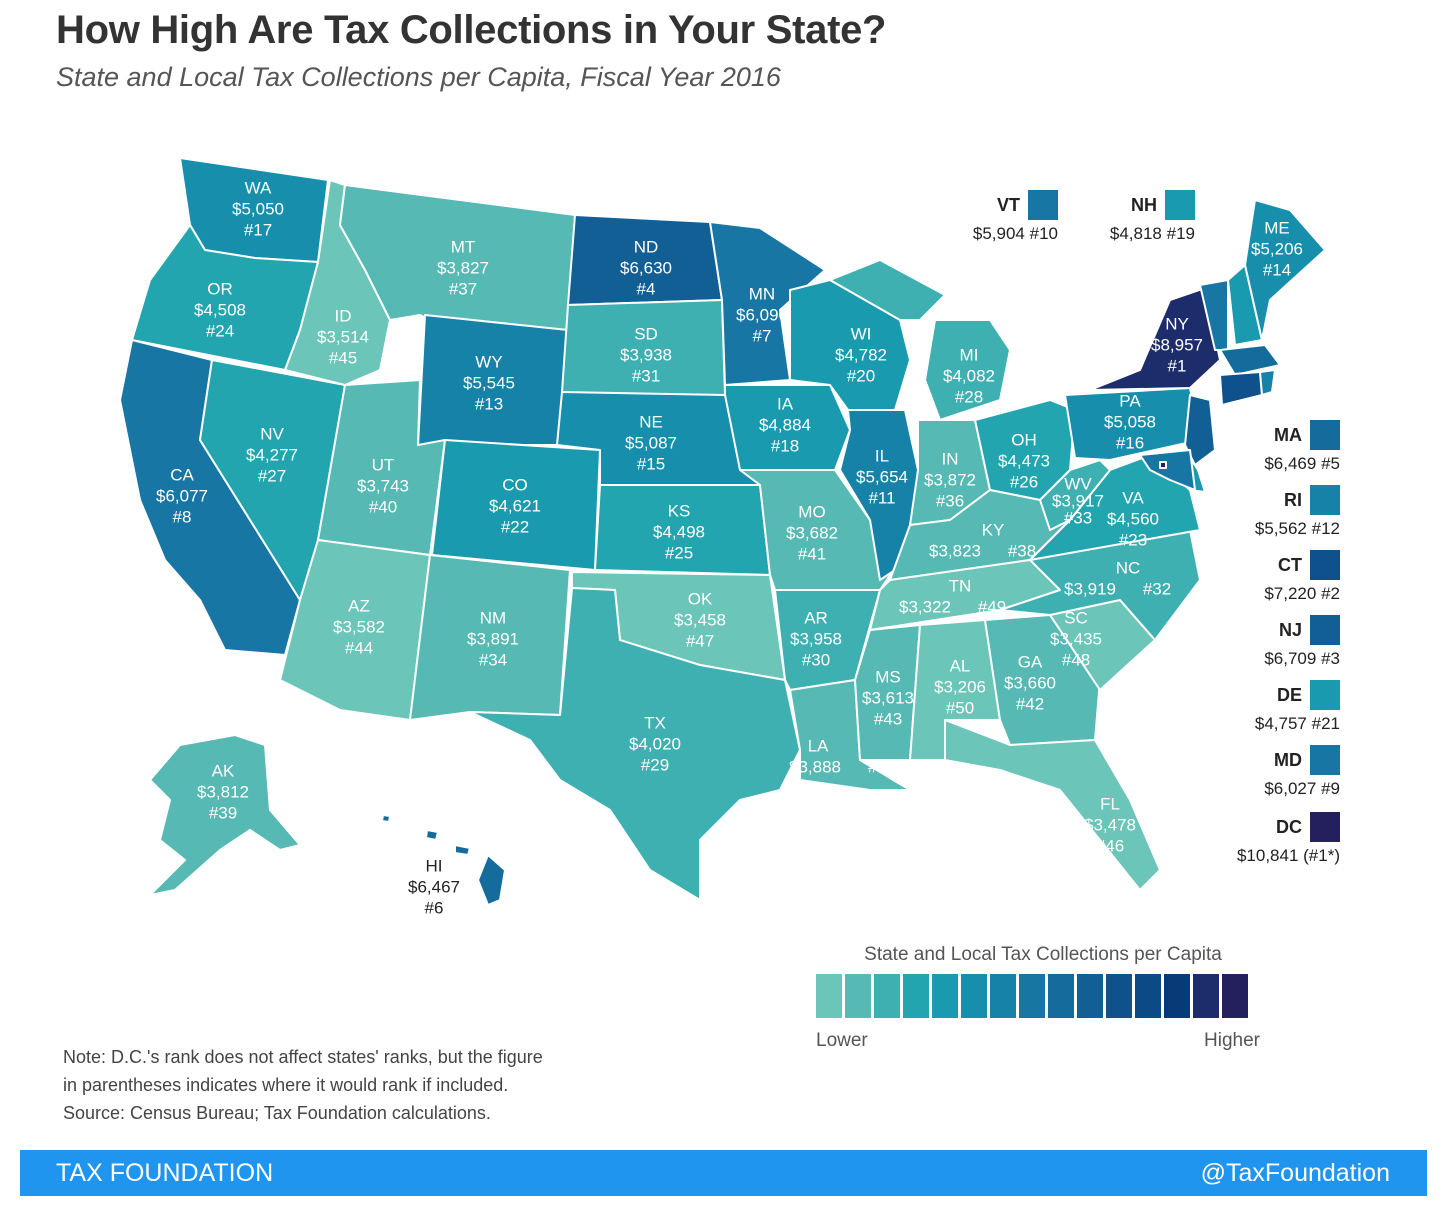 Image resolution: width=1456 pixels, height=1208 pixels. Describe the element at coordinates (1277, 249) in the screenshot. I see `state-label-me: ME $5,206 #14` at that location.